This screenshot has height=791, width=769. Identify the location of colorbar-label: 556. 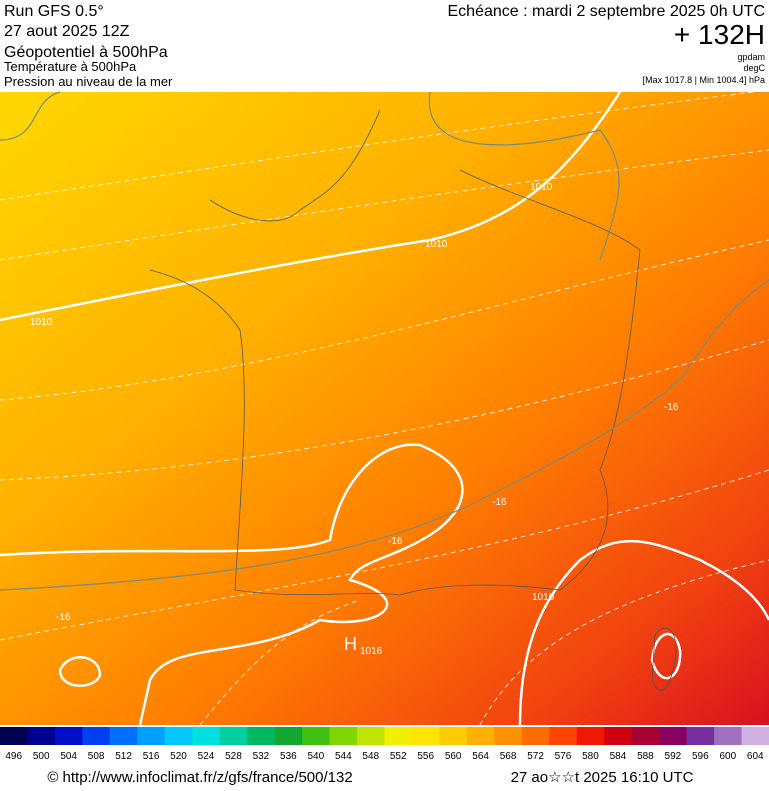
(425, 756).